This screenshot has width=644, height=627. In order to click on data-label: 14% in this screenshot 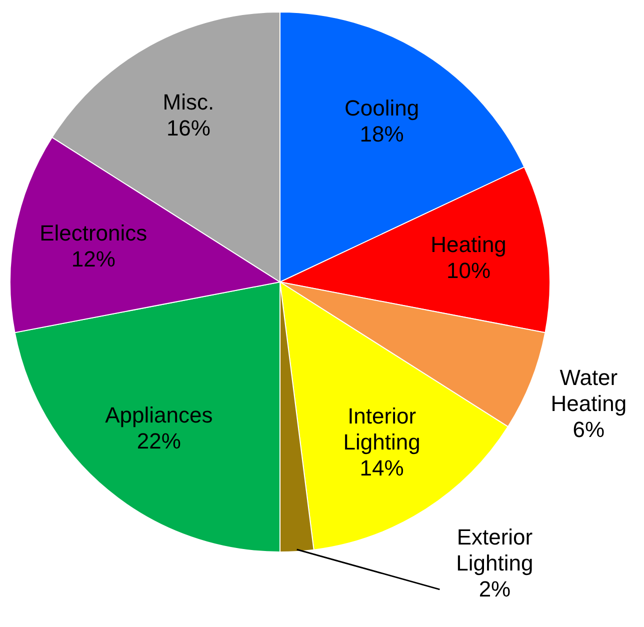, I will do `click(382, 467)`.